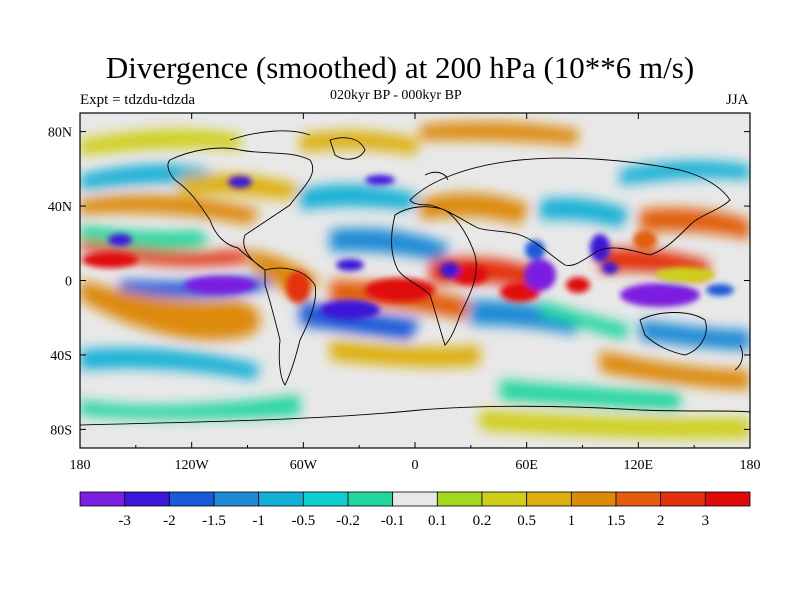 This screenshot has width=800, height=600. What do you see at coordinates (61, 356) in the screenshot?
I see `y-tick-label: 40S` at bounding box center [61, 356].